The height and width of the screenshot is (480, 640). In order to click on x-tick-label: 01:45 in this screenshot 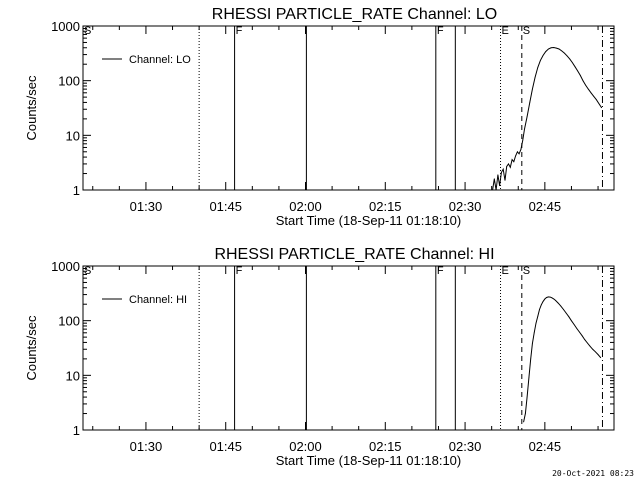, I will do `click(225, 206)`.